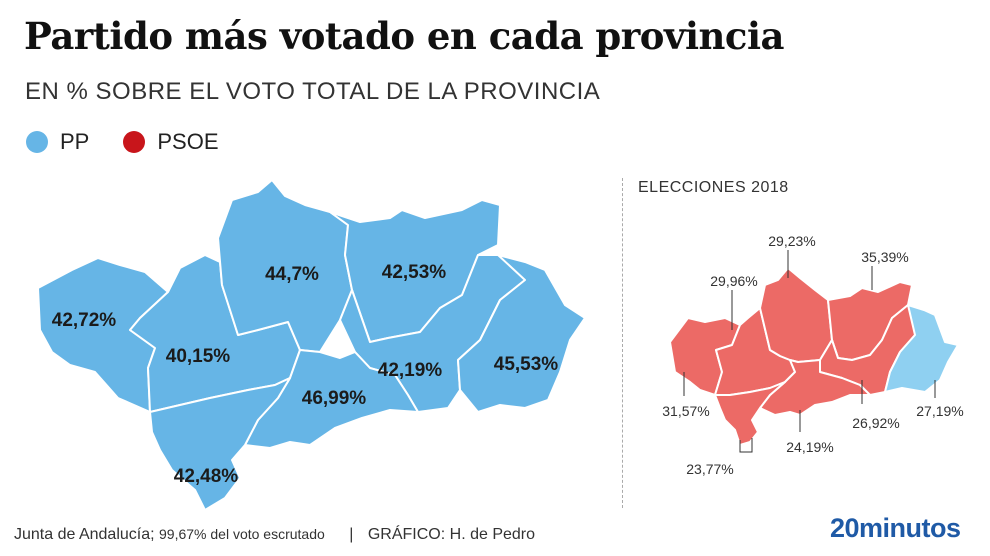 The height and width of the screenshot is (556, 990). I want to click on inset-province-almeria, so click(921, 348).